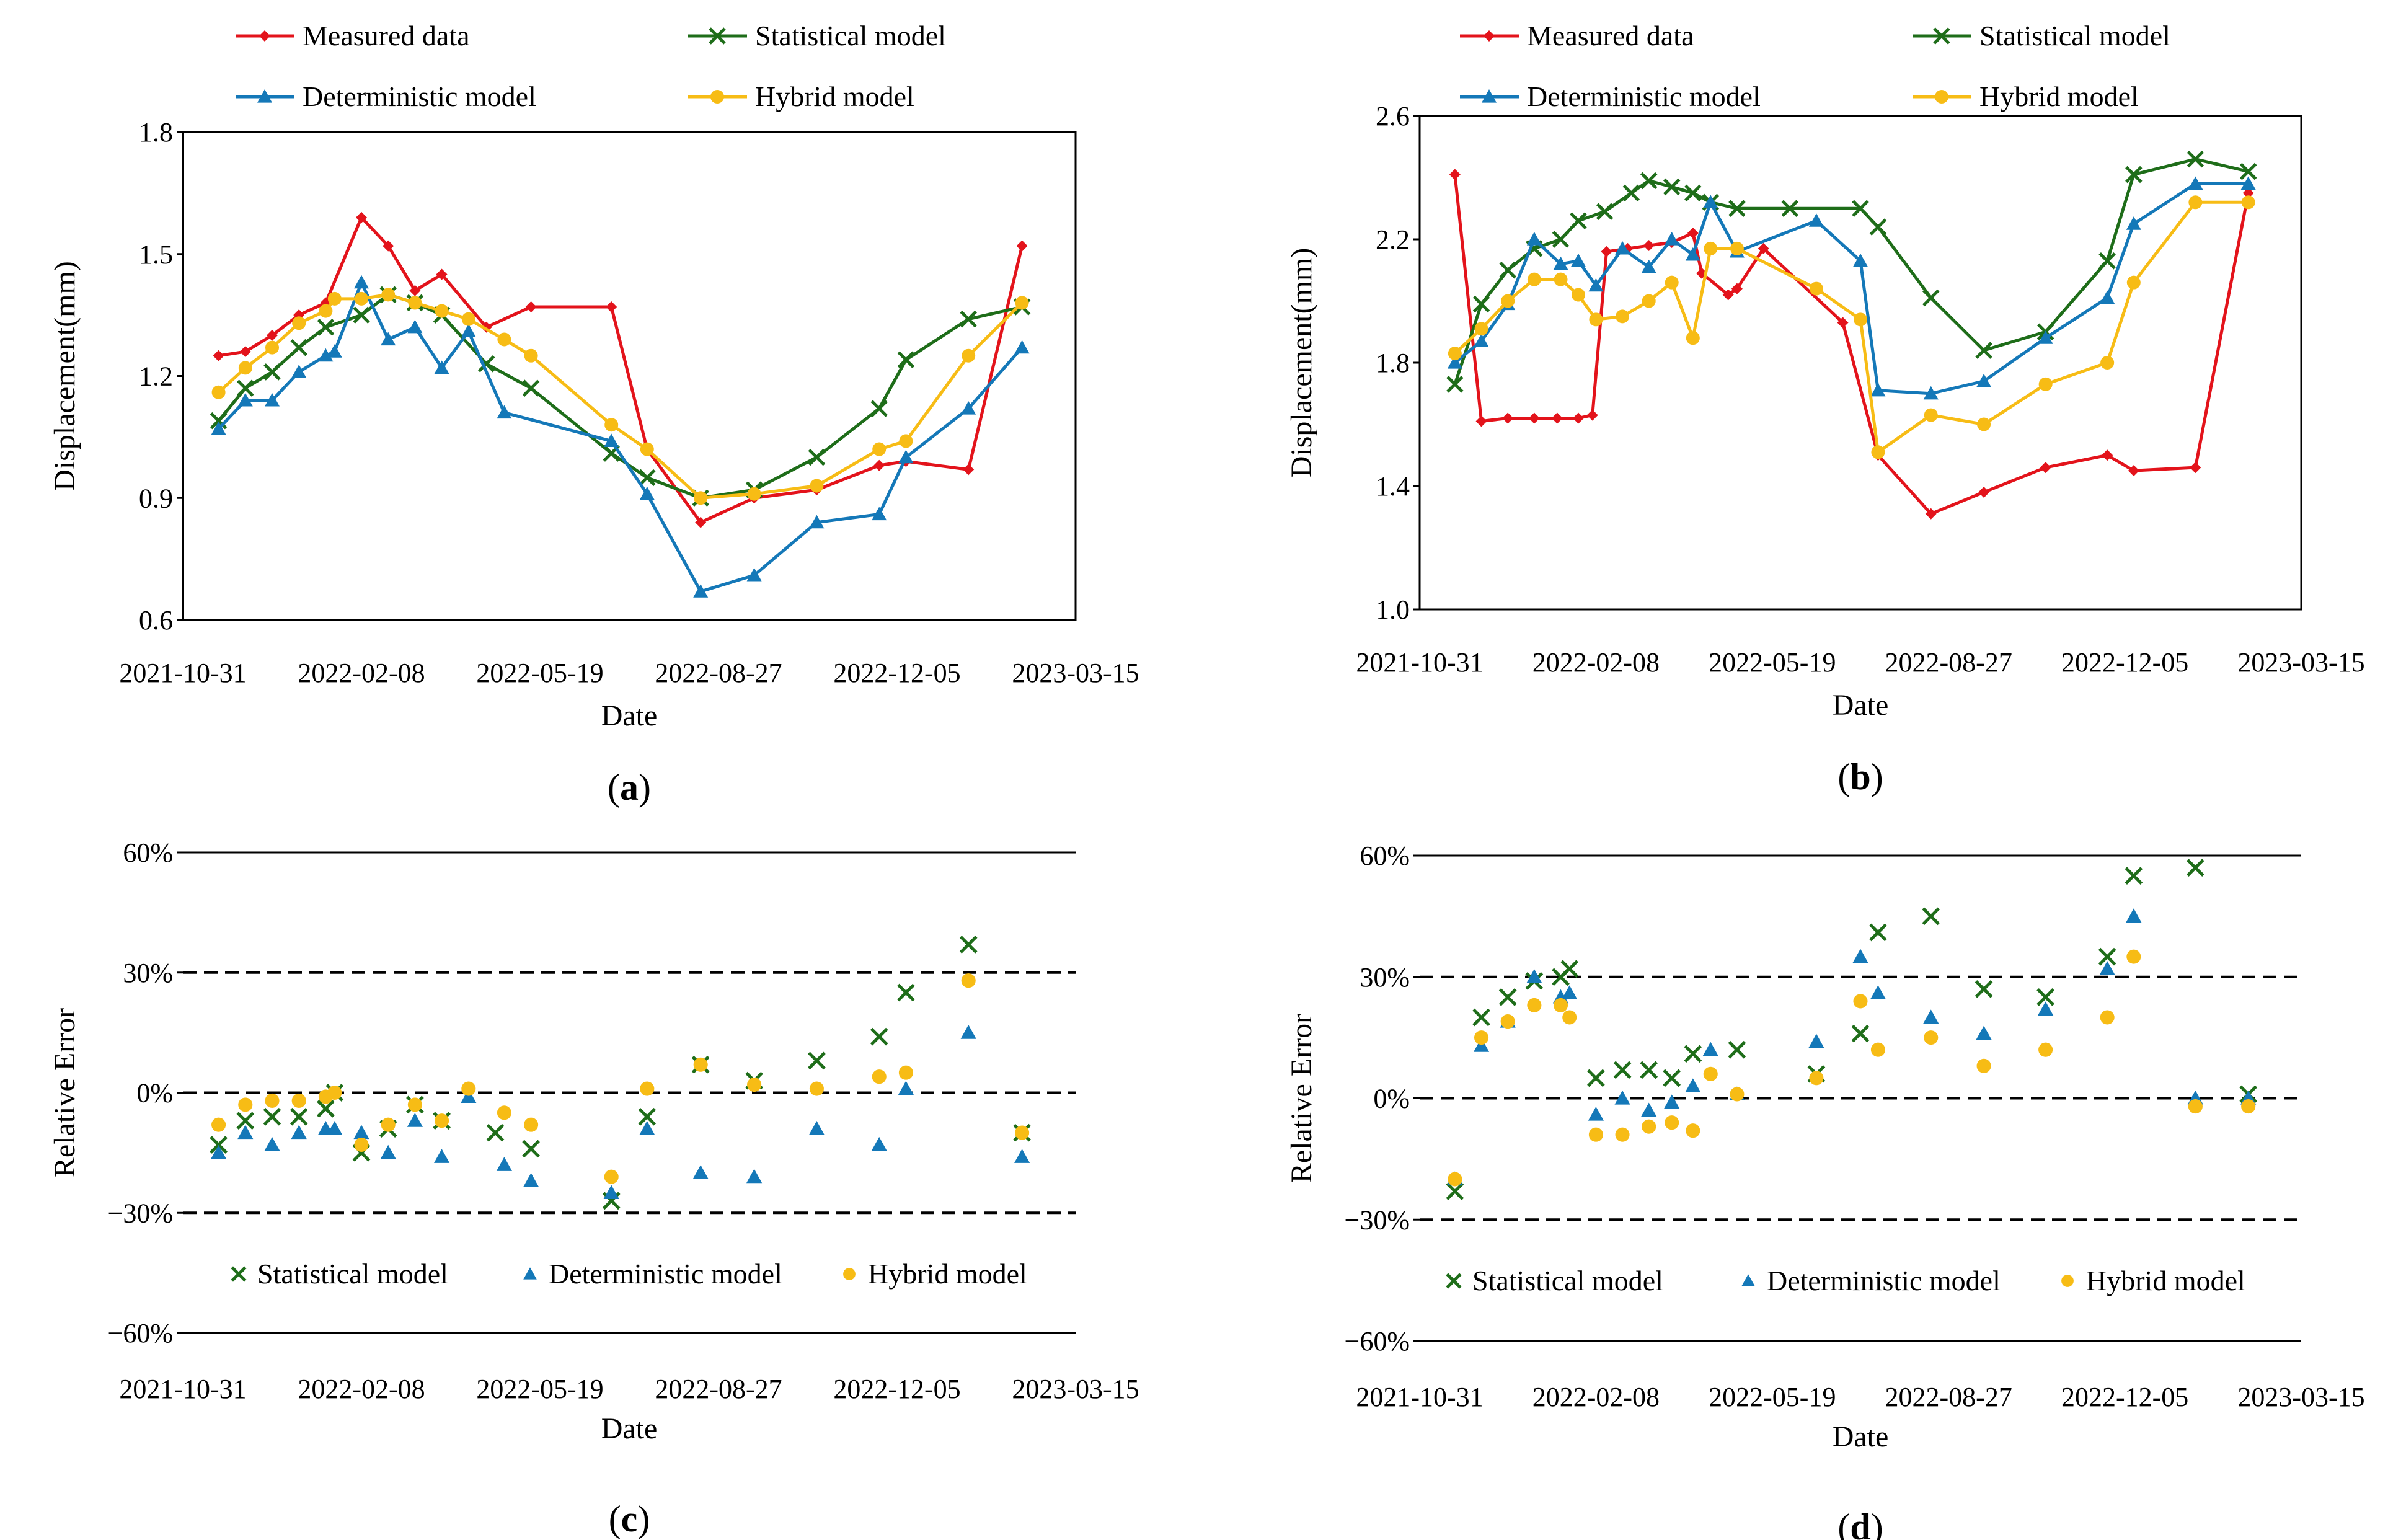 This screenshot has width=2388, height=1540. What do you see at coordinates (361, 1389) in the screenshot?
I see `x-tick-label: 2022-02-08` at bounding box center [361, 1389].